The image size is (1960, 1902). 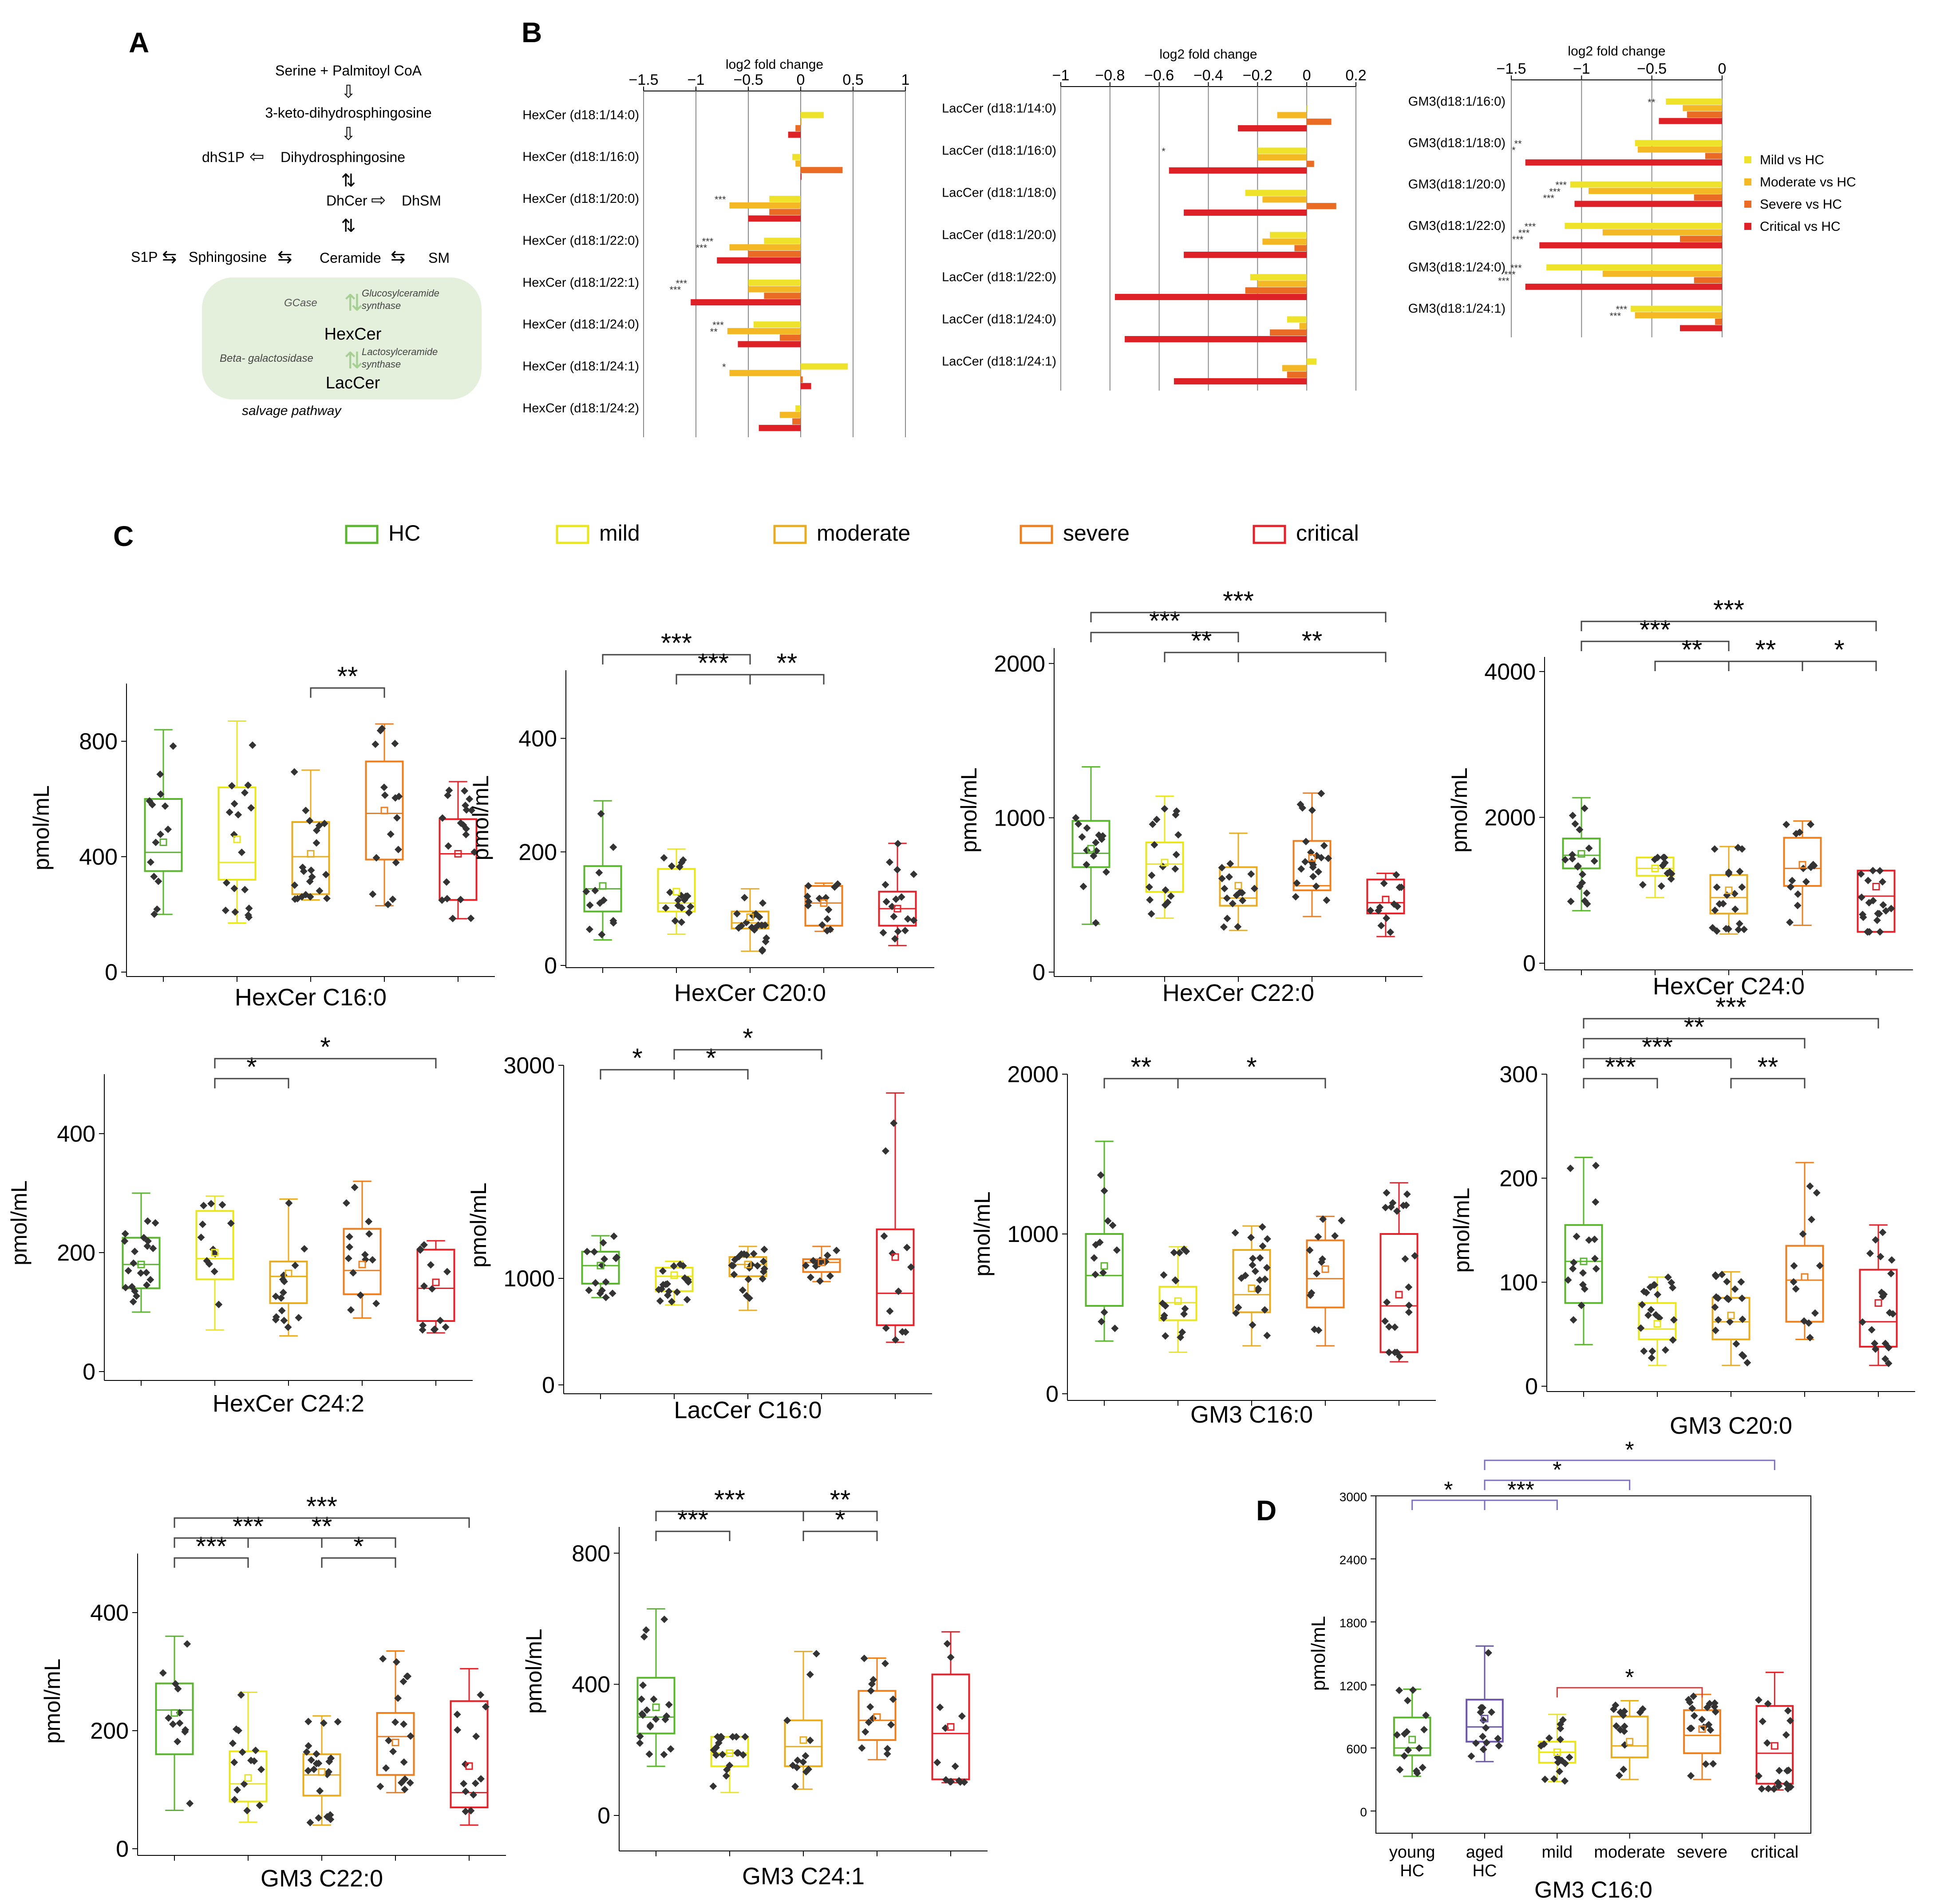 I want to click on category-label: GM3(d18:1/24:0), so click(x=1457, y=267).